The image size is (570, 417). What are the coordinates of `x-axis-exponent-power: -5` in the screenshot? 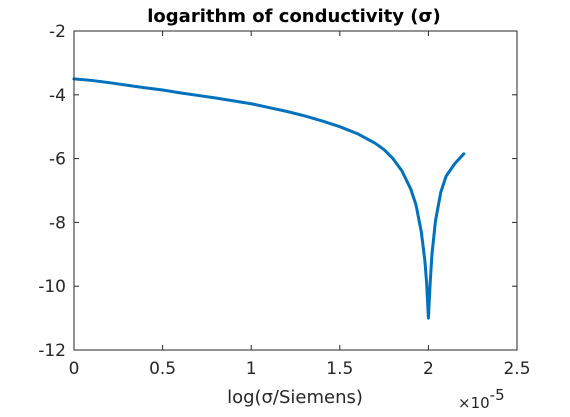 It's located at (497, 395).